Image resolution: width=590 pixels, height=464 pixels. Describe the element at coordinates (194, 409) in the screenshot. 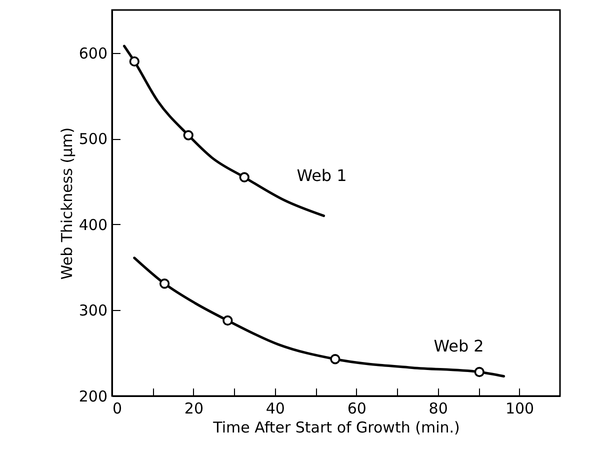

I see `x-tick-label: 20` at that location.